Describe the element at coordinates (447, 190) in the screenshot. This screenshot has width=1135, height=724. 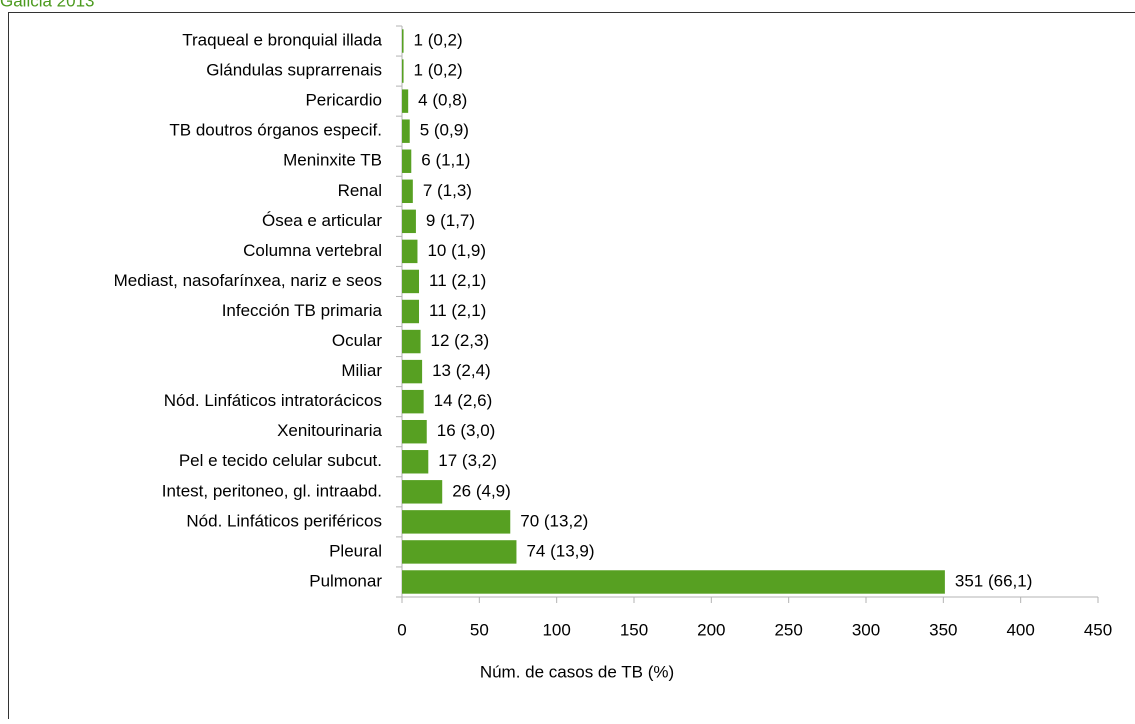
I see `value-label: 7 (1,3)` at that location.